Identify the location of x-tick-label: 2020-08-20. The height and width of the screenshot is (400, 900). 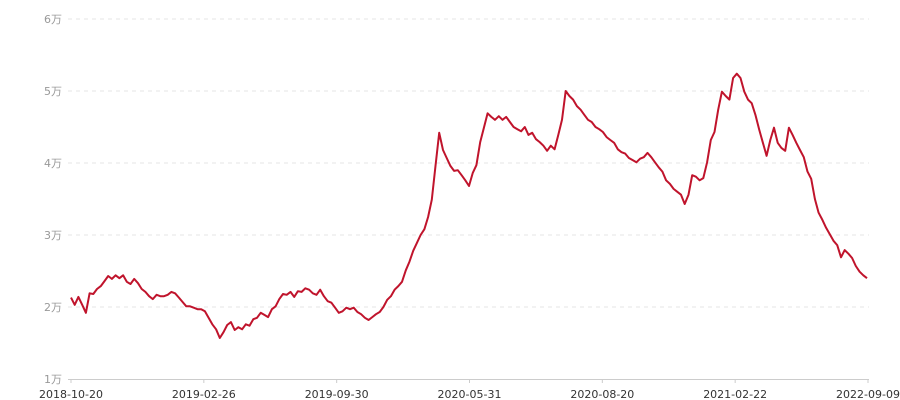
(602, 394).